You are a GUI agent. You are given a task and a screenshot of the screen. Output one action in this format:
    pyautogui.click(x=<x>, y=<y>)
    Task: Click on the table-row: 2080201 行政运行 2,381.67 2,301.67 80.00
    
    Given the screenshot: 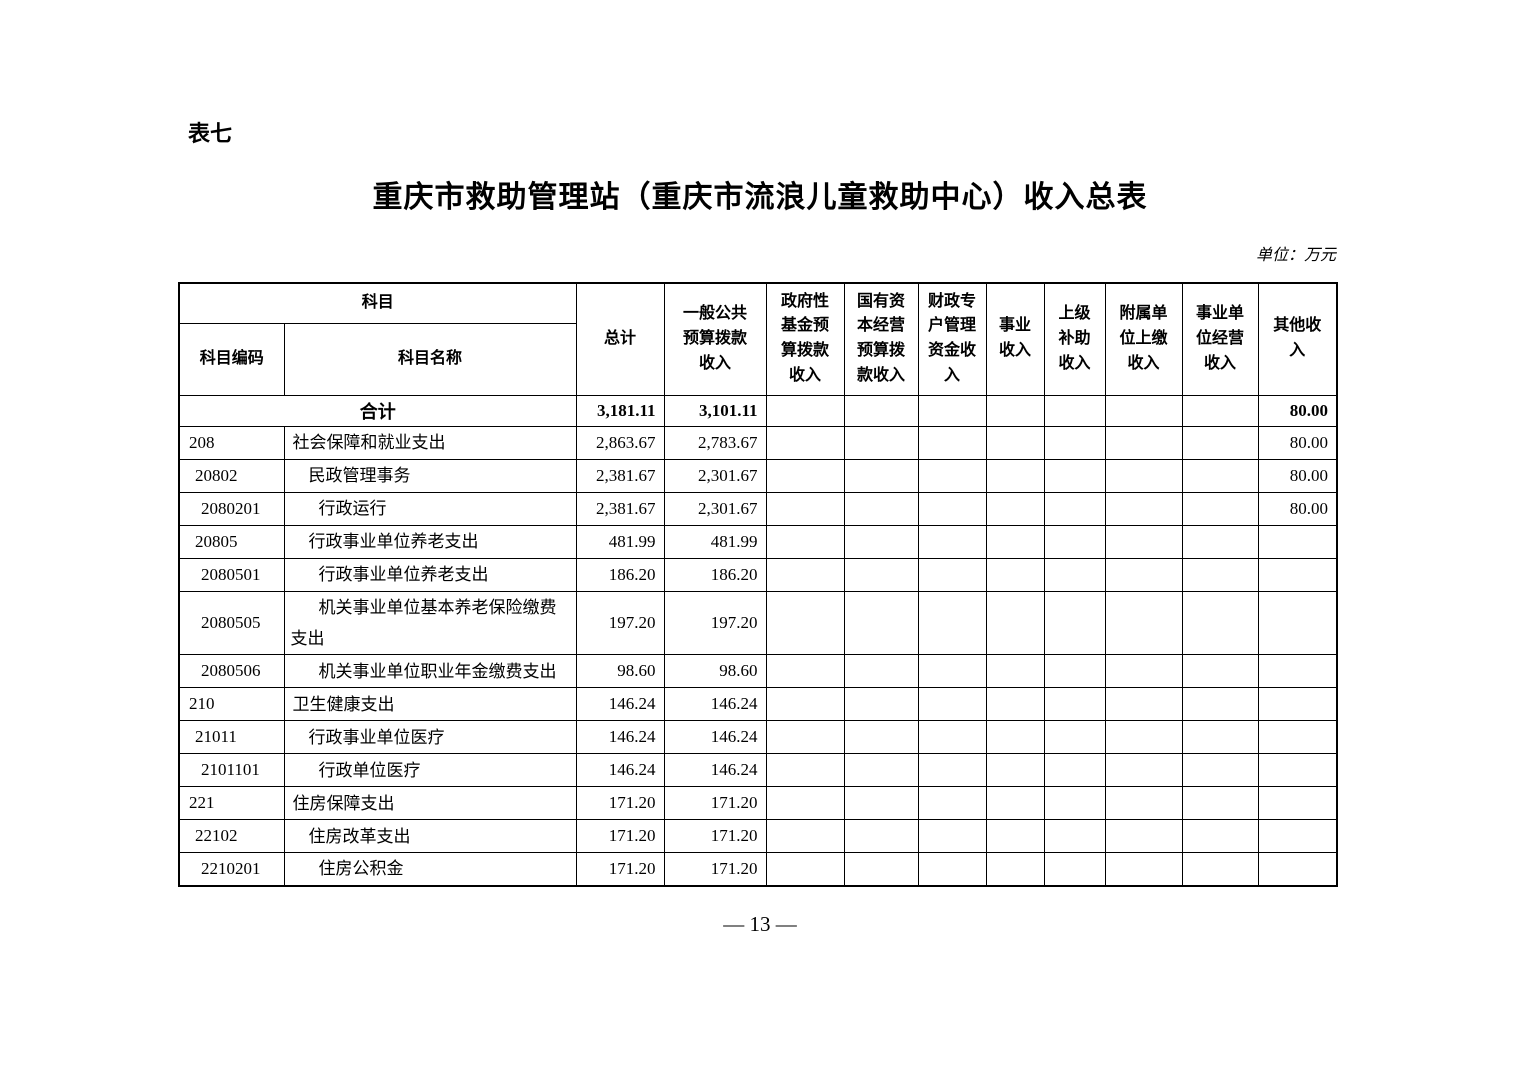 What is the action you would take?
    pyautogui.click(x=758, y=508)
    